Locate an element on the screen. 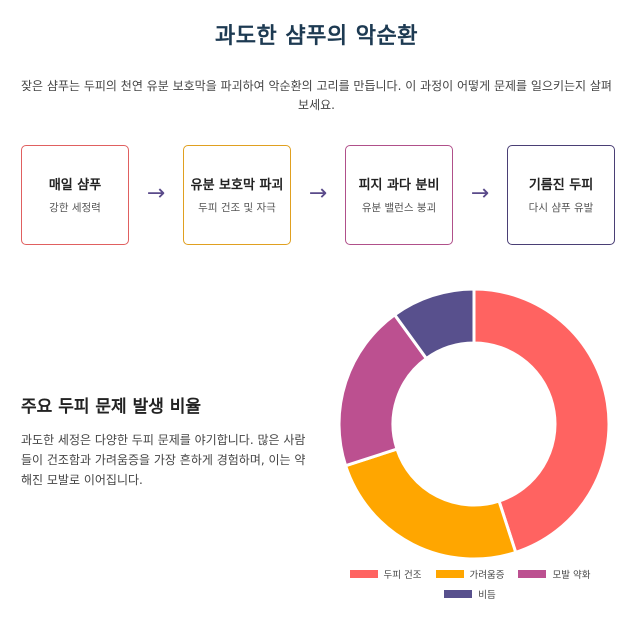  legend-item: 모발 약화 is located at coordinates (554, 574).